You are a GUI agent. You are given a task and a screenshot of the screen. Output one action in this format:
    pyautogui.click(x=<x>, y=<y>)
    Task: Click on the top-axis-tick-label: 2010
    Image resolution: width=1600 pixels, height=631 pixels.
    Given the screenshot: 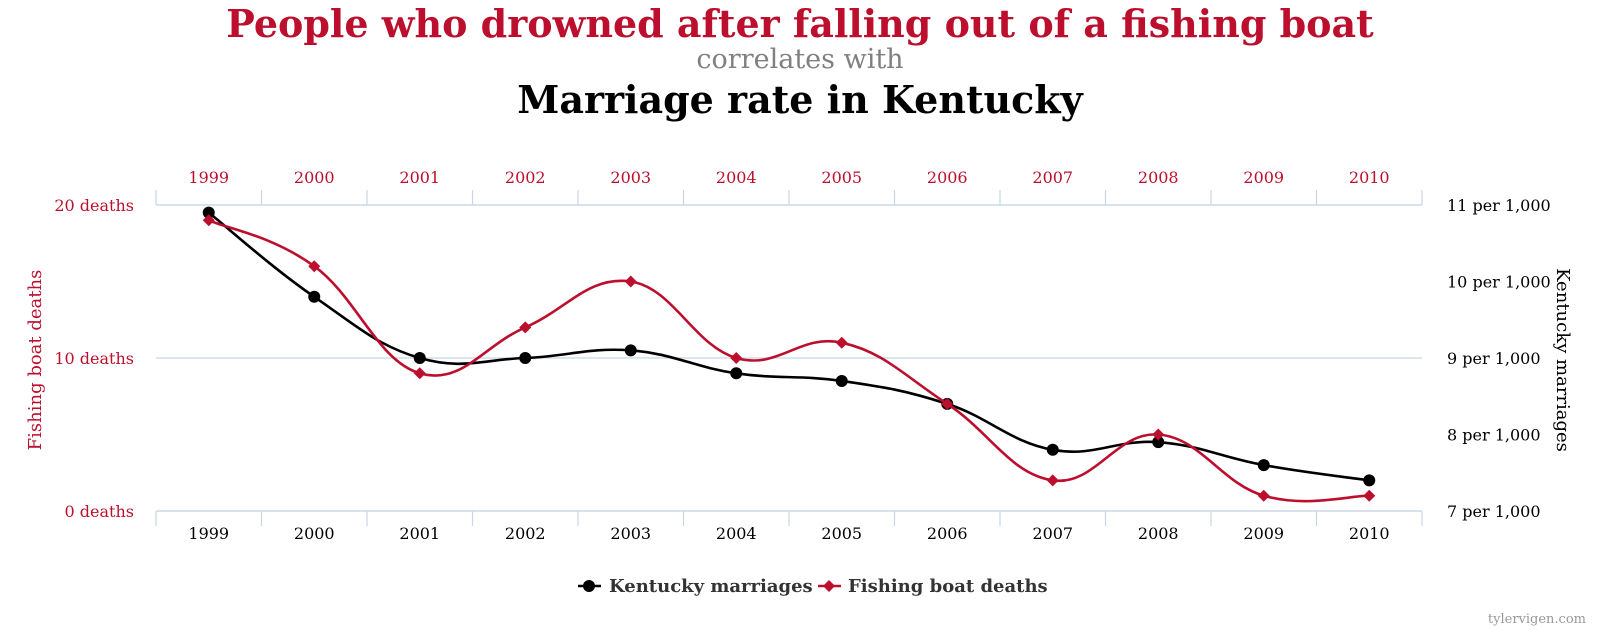 What is the action you would take?
    pyautogui.click(x=1369, y=177)
    